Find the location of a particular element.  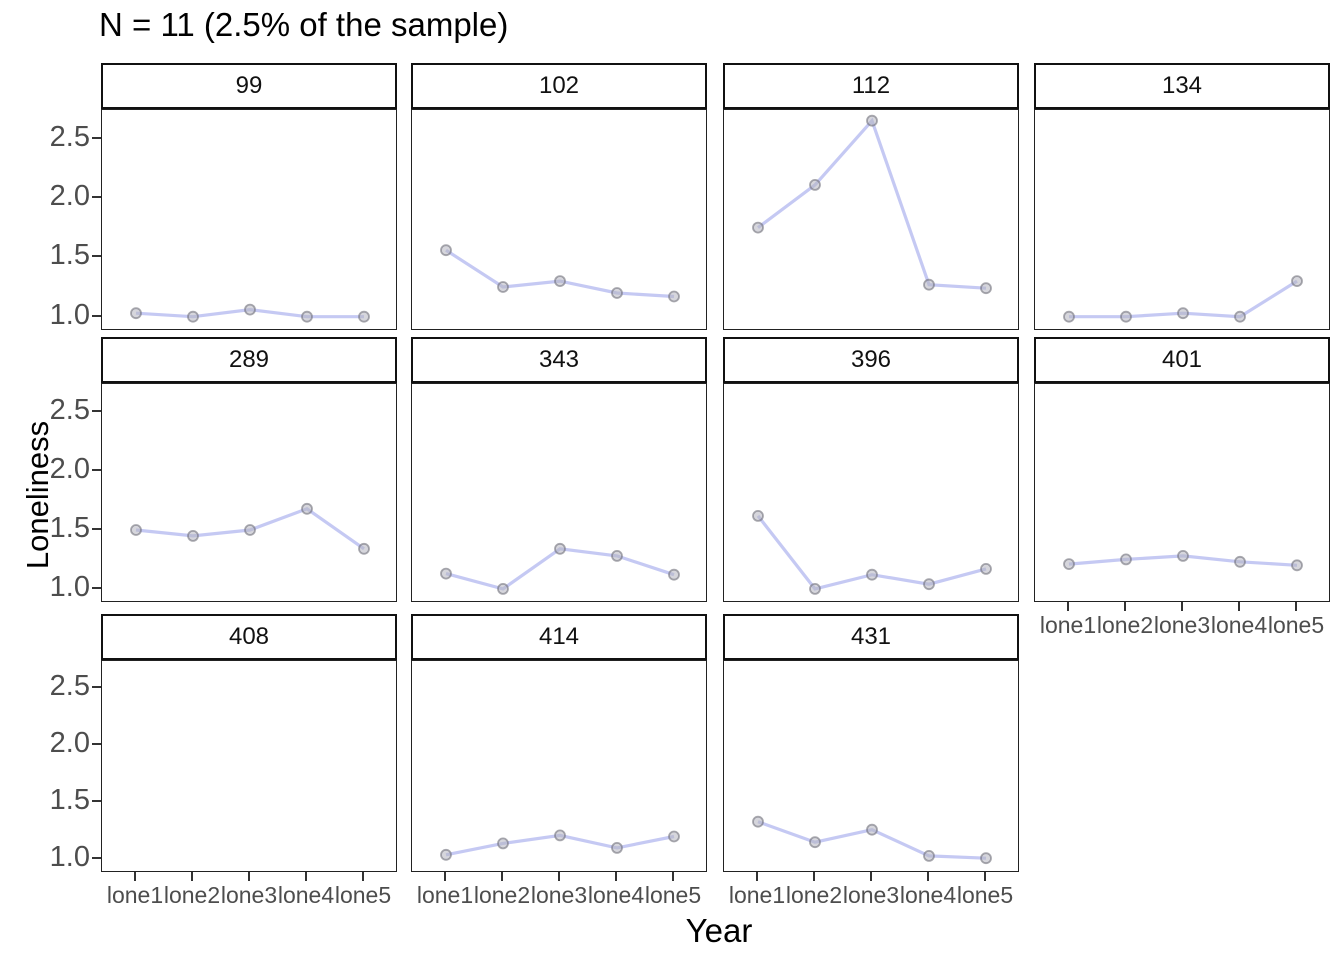

facet-strip: 102 is located at coordinates (559, 86).